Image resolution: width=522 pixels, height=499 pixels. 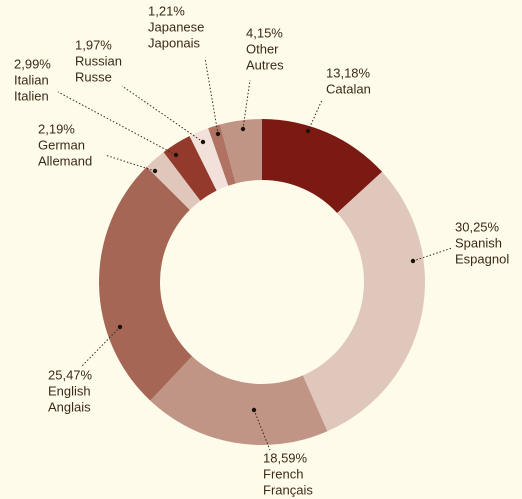 I want to click on value-label: 2,19%, so click(x=56, y=129).